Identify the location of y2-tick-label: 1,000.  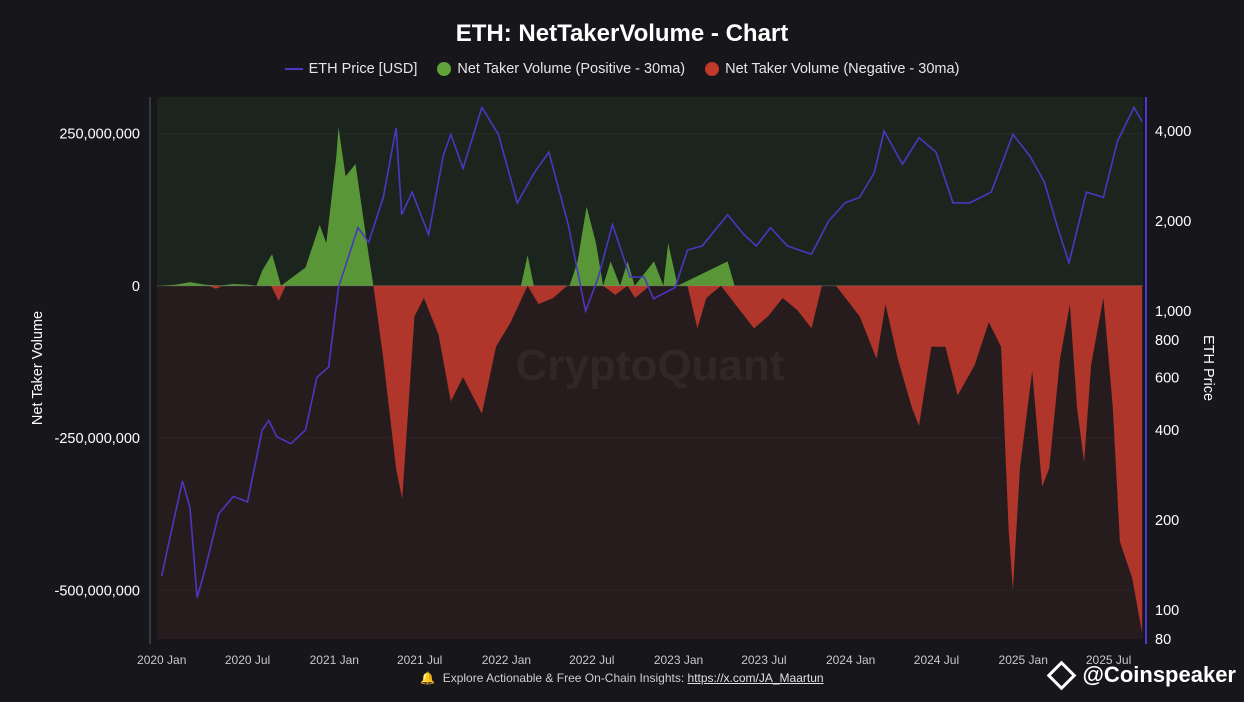
(1173, 312).